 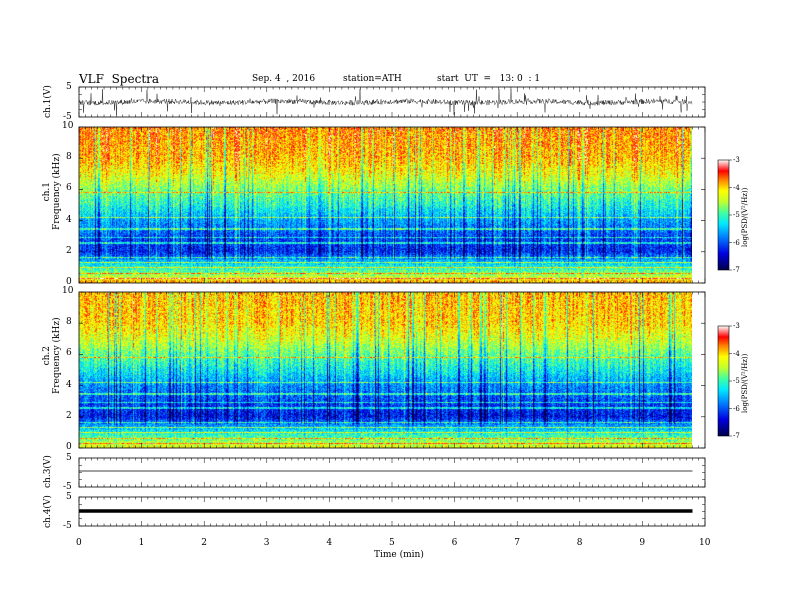 What do you see at coordinates (736, 242) in the screenshot?
I see `s1-colorbar-tick-label: -6` at bounding box center [736, 242].